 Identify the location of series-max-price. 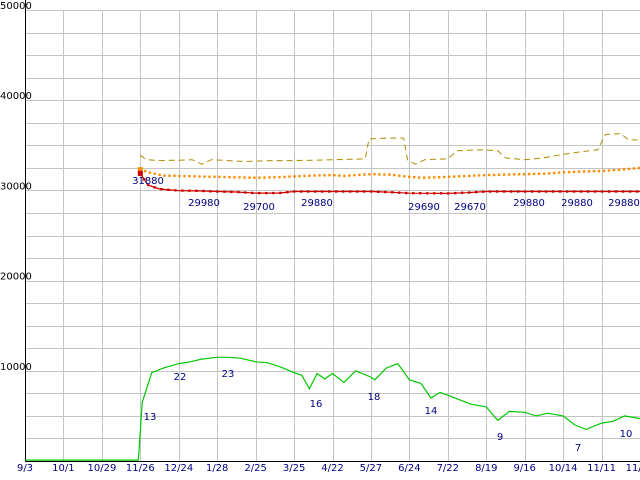
(389, 149).